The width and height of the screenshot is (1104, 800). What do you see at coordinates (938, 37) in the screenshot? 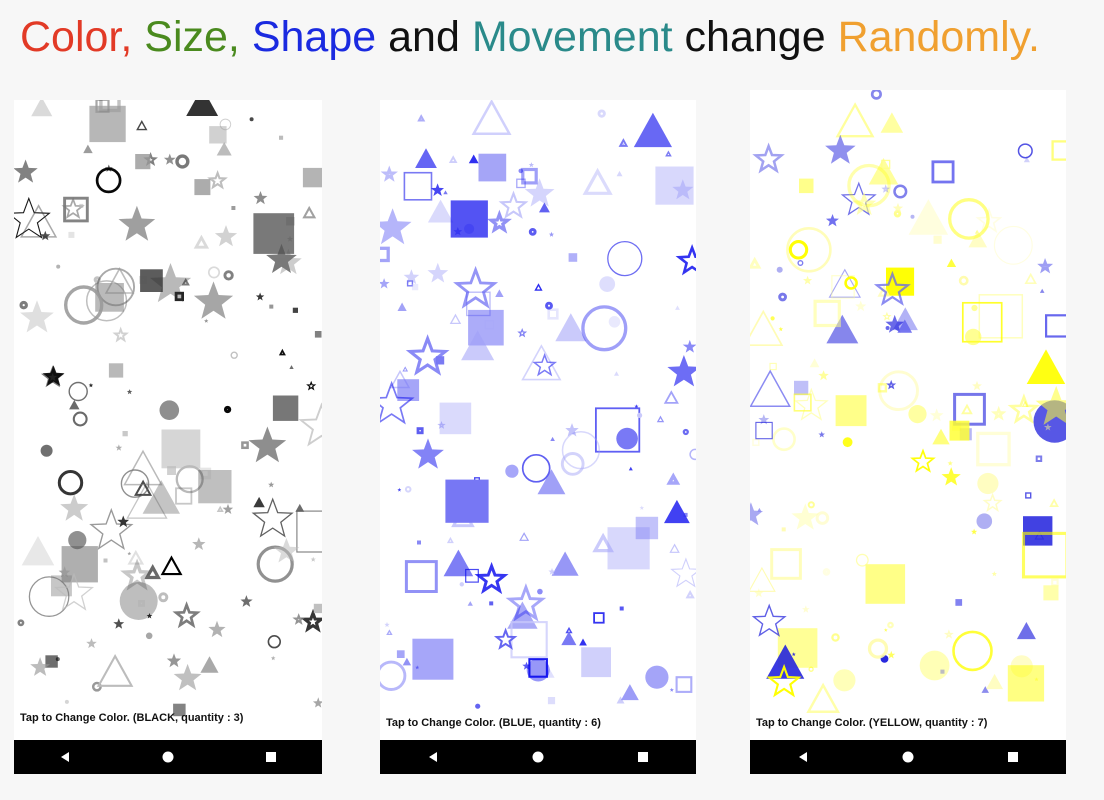
I see `headline-word-randomly: Randomly.` at bounding box center [938, 37].